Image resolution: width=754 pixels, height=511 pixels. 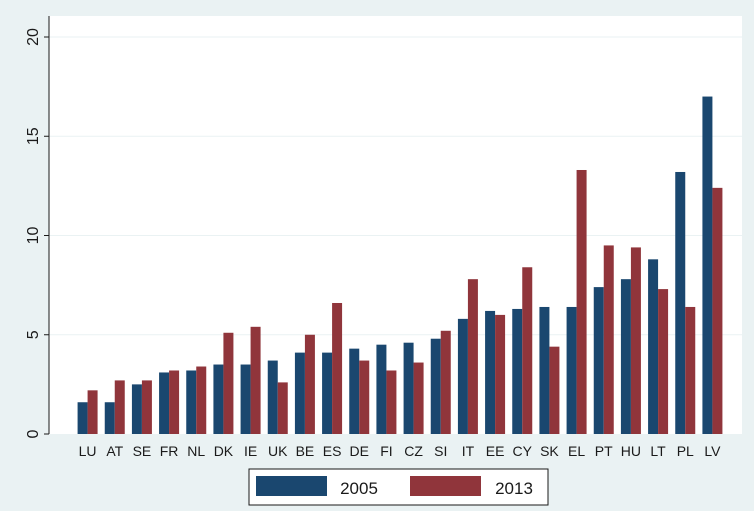 What do you see at coordinates (201, 400) in the screenshot?
I see `bar-2013-NL` at bounding box center [201, 400].